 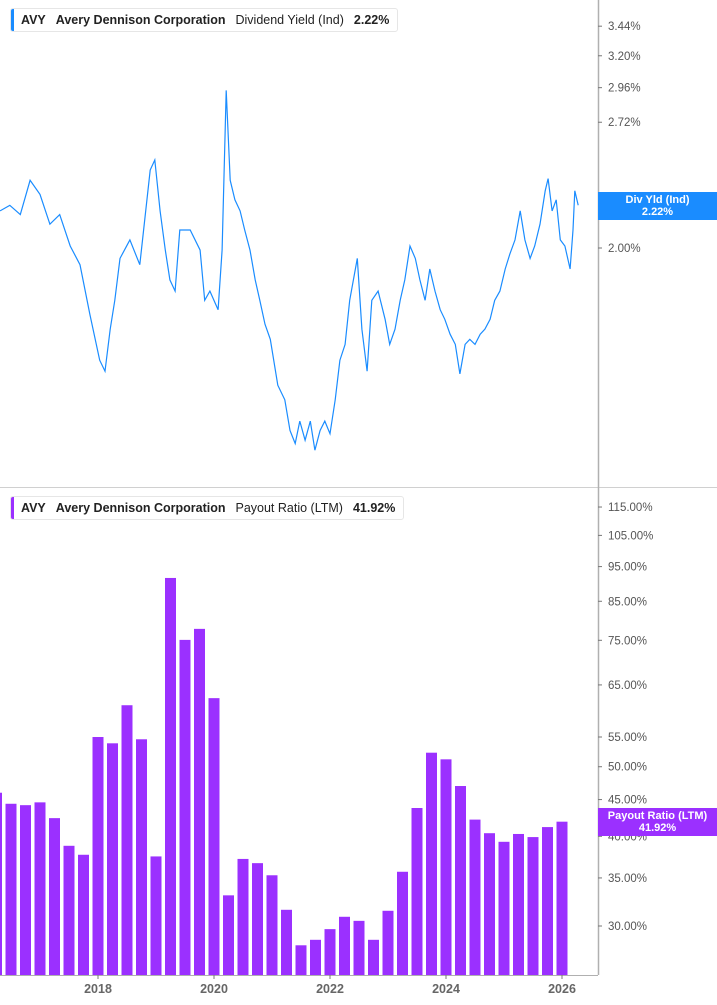 I want to click on y-tick-label: 55.00%, so click(x=627, y=738).